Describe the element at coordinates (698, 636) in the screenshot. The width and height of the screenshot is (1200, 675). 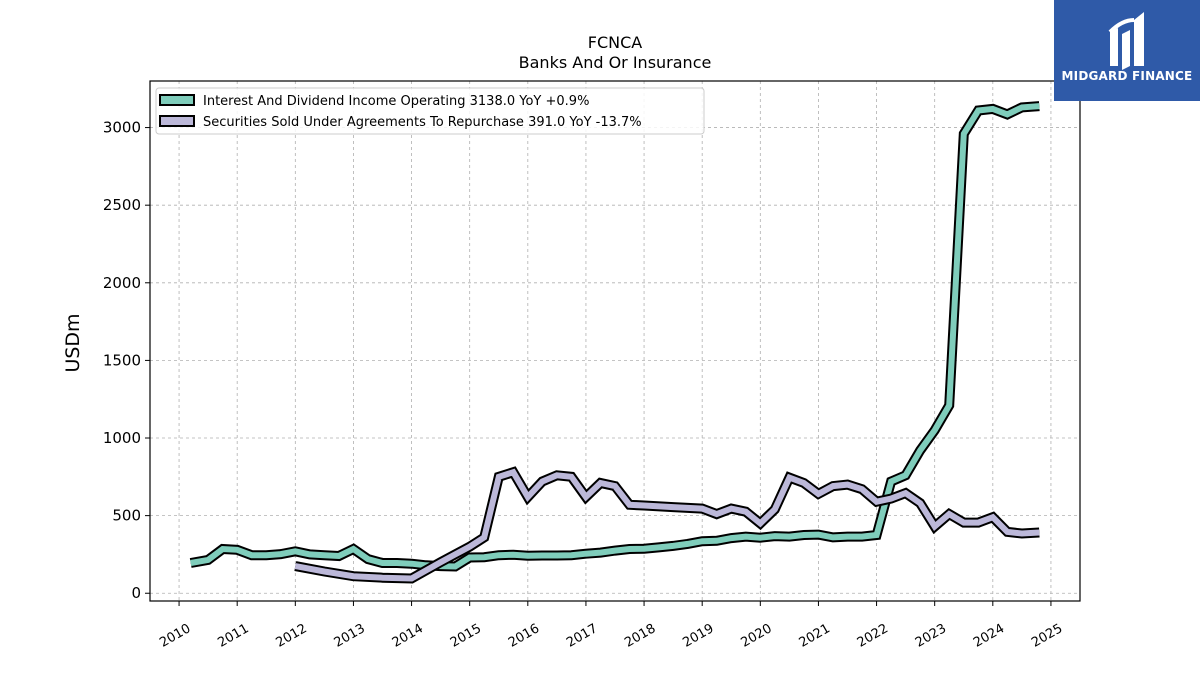
I see `x-tick-label: 2019` at that location.